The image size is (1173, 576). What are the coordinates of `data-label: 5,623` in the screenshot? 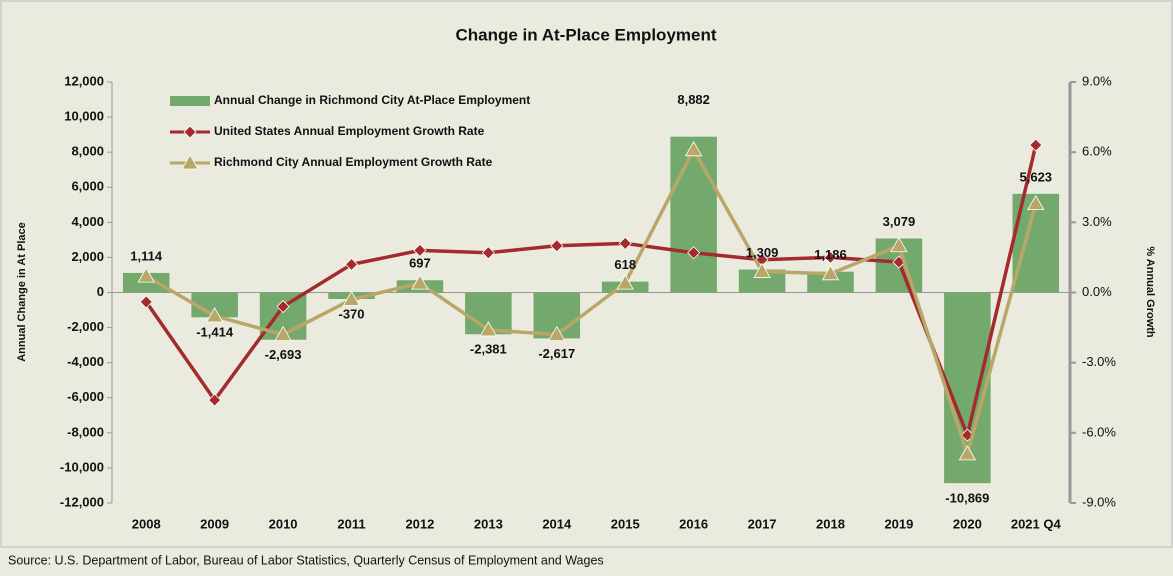 It's located at (1036, 176).